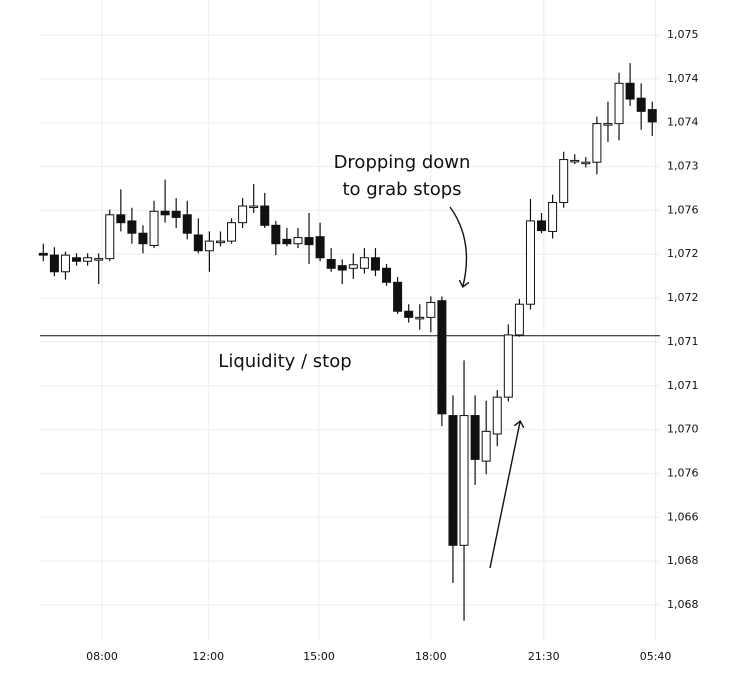 The width and height of the screenshot is (734, 678). I want to click on x-tick-label: 15:00, so click(319, 656).